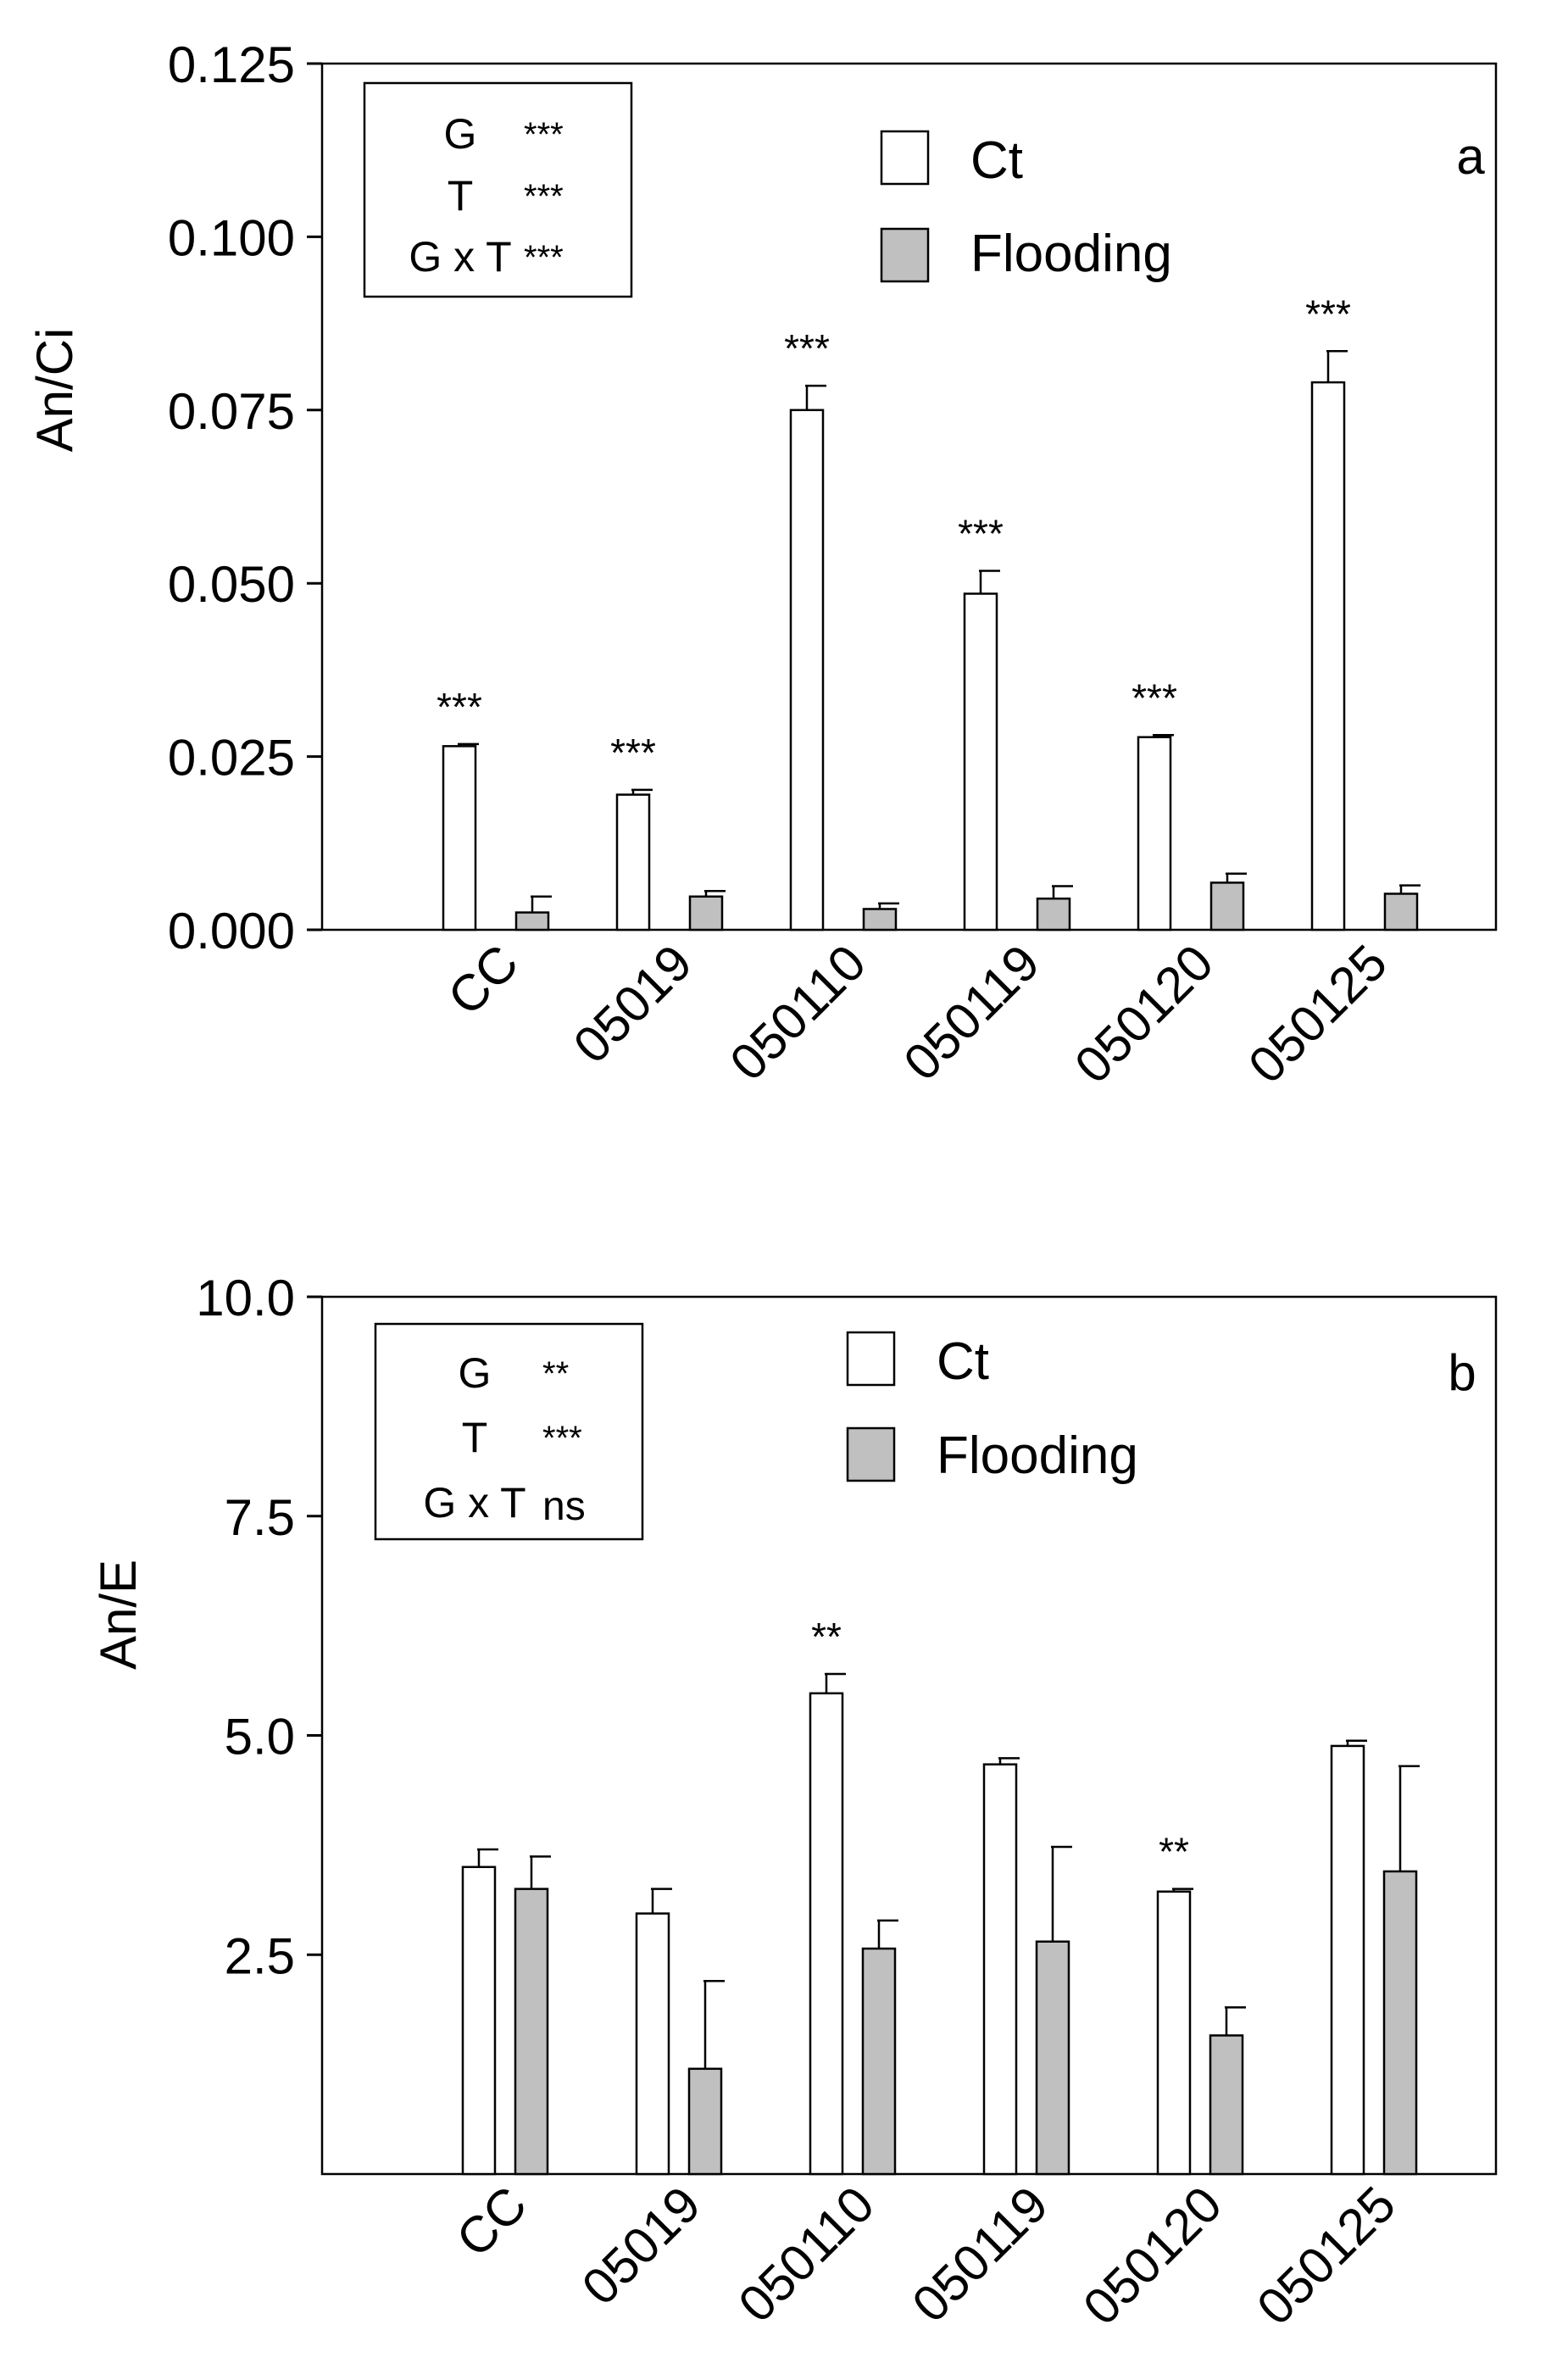 The image size is (1568, 2380). What do you see at coordinates (475, 1373) in the screenshot?
I see `panel-b-stats-factor-g: G` at bounding box center [475, 1373].